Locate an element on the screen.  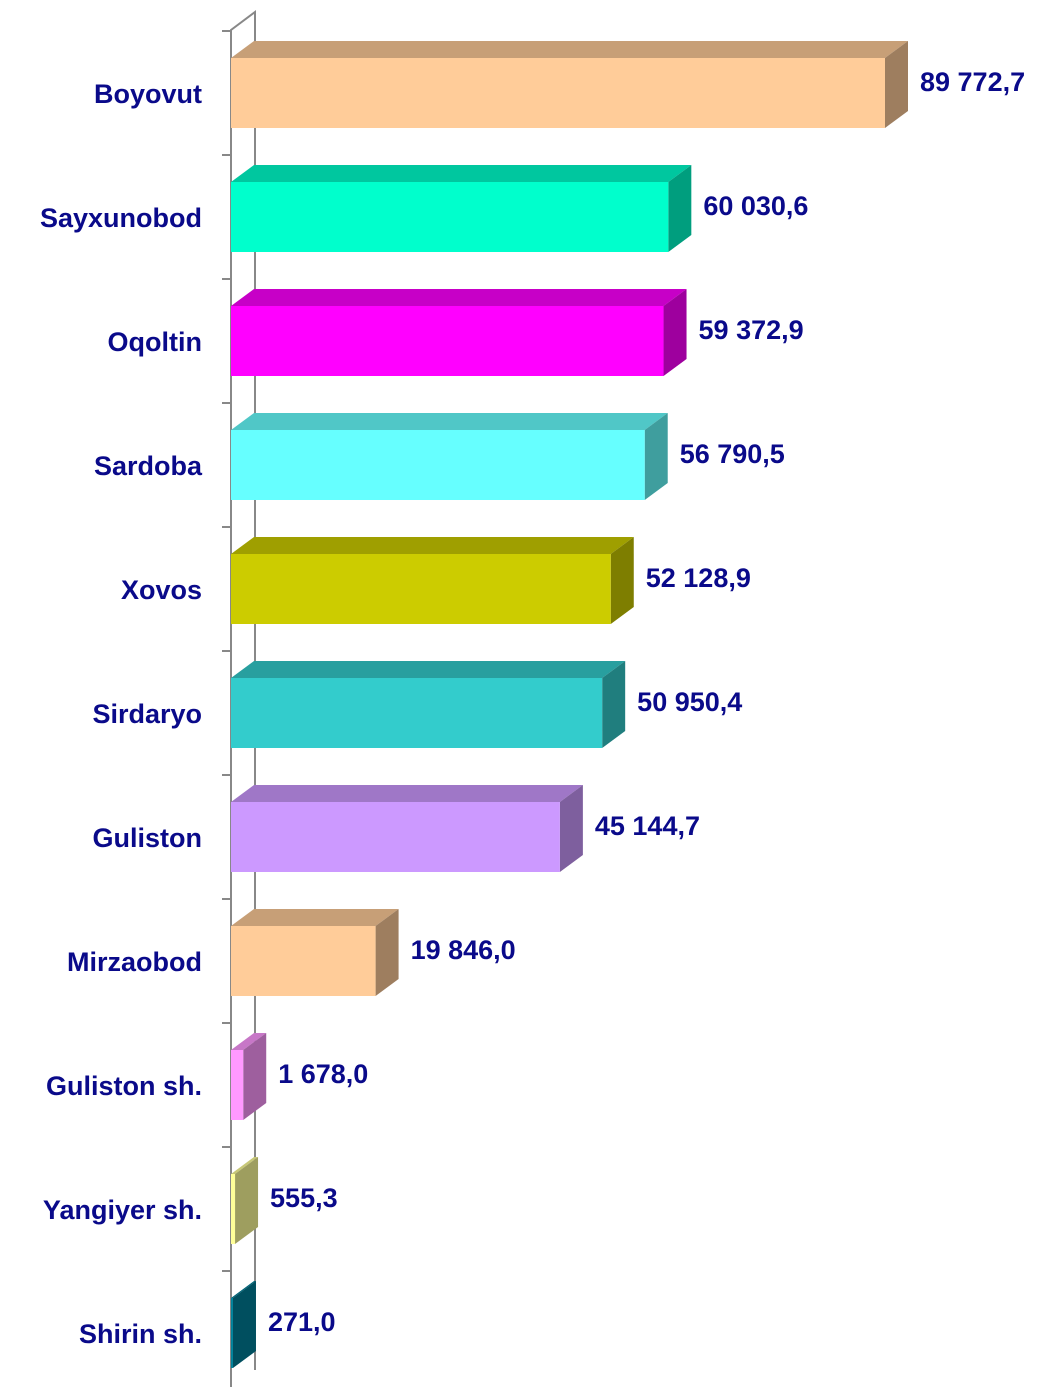
category-label: Sayxunobod is located at coordinates (121, 218).